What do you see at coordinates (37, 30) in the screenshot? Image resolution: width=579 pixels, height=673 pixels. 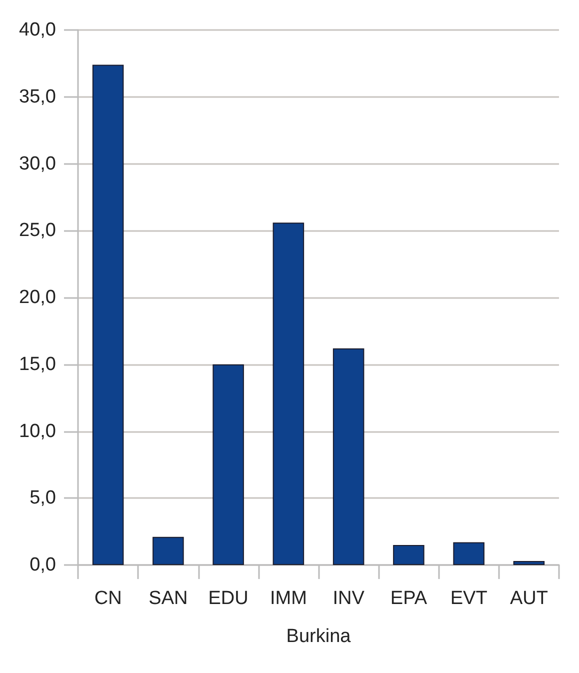 I see `y-tick-label: 40,0` at bounding box center [37, 30].